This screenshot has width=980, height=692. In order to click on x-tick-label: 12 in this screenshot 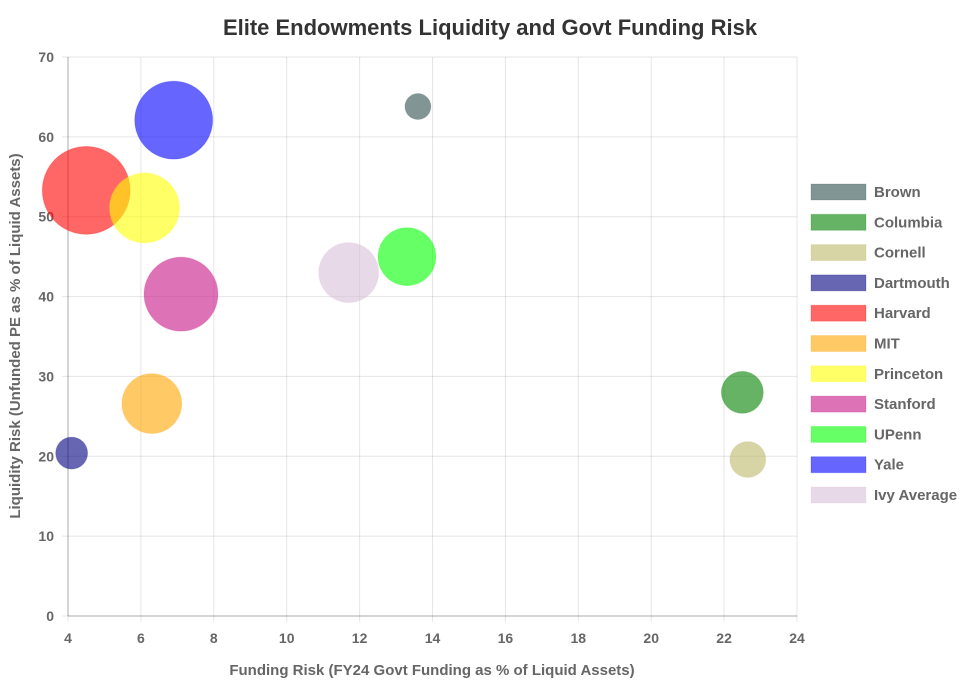, I will do `click(360, 638)`.